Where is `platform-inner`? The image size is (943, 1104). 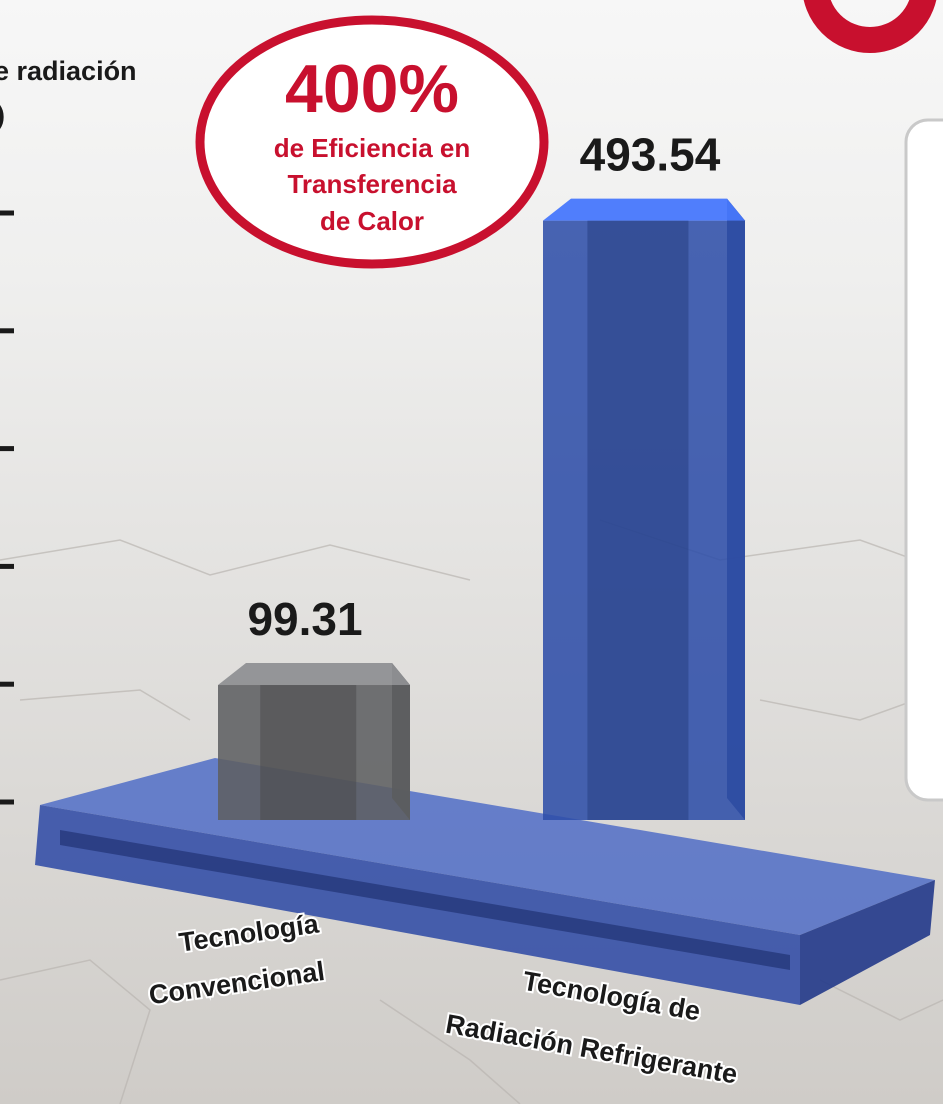
platform-inner is located at coordinates (425, 900).